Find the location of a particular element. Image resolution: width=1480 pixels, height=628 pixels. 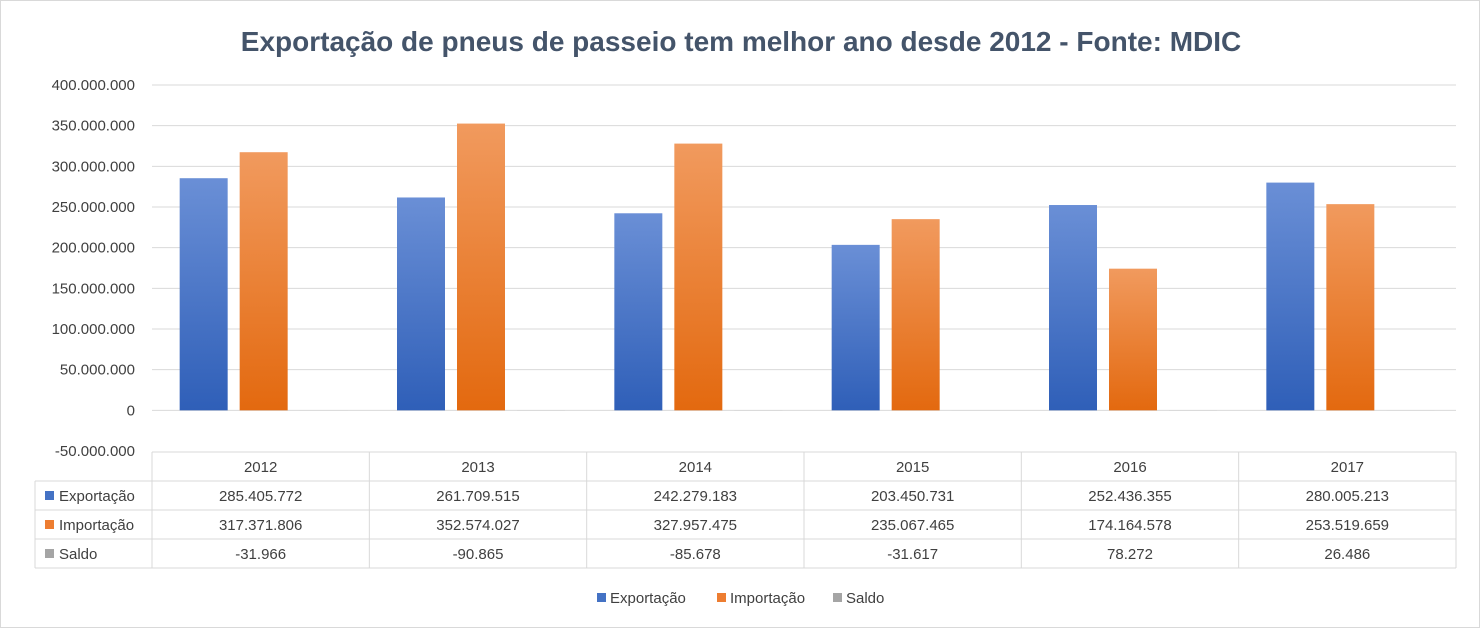

table-cell-importacao-2012: 317.371.806 is located at coordinates (260, 525).